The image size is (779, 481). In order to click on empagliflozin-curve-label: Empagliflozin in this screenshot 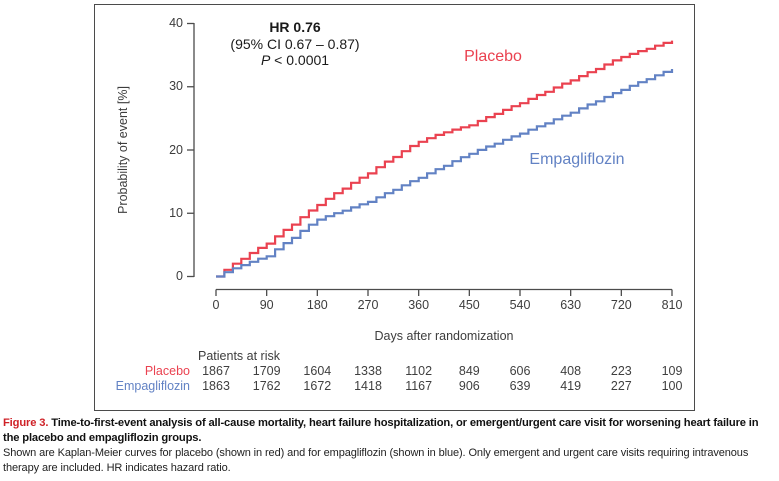, I will do `click(577, 159)`.